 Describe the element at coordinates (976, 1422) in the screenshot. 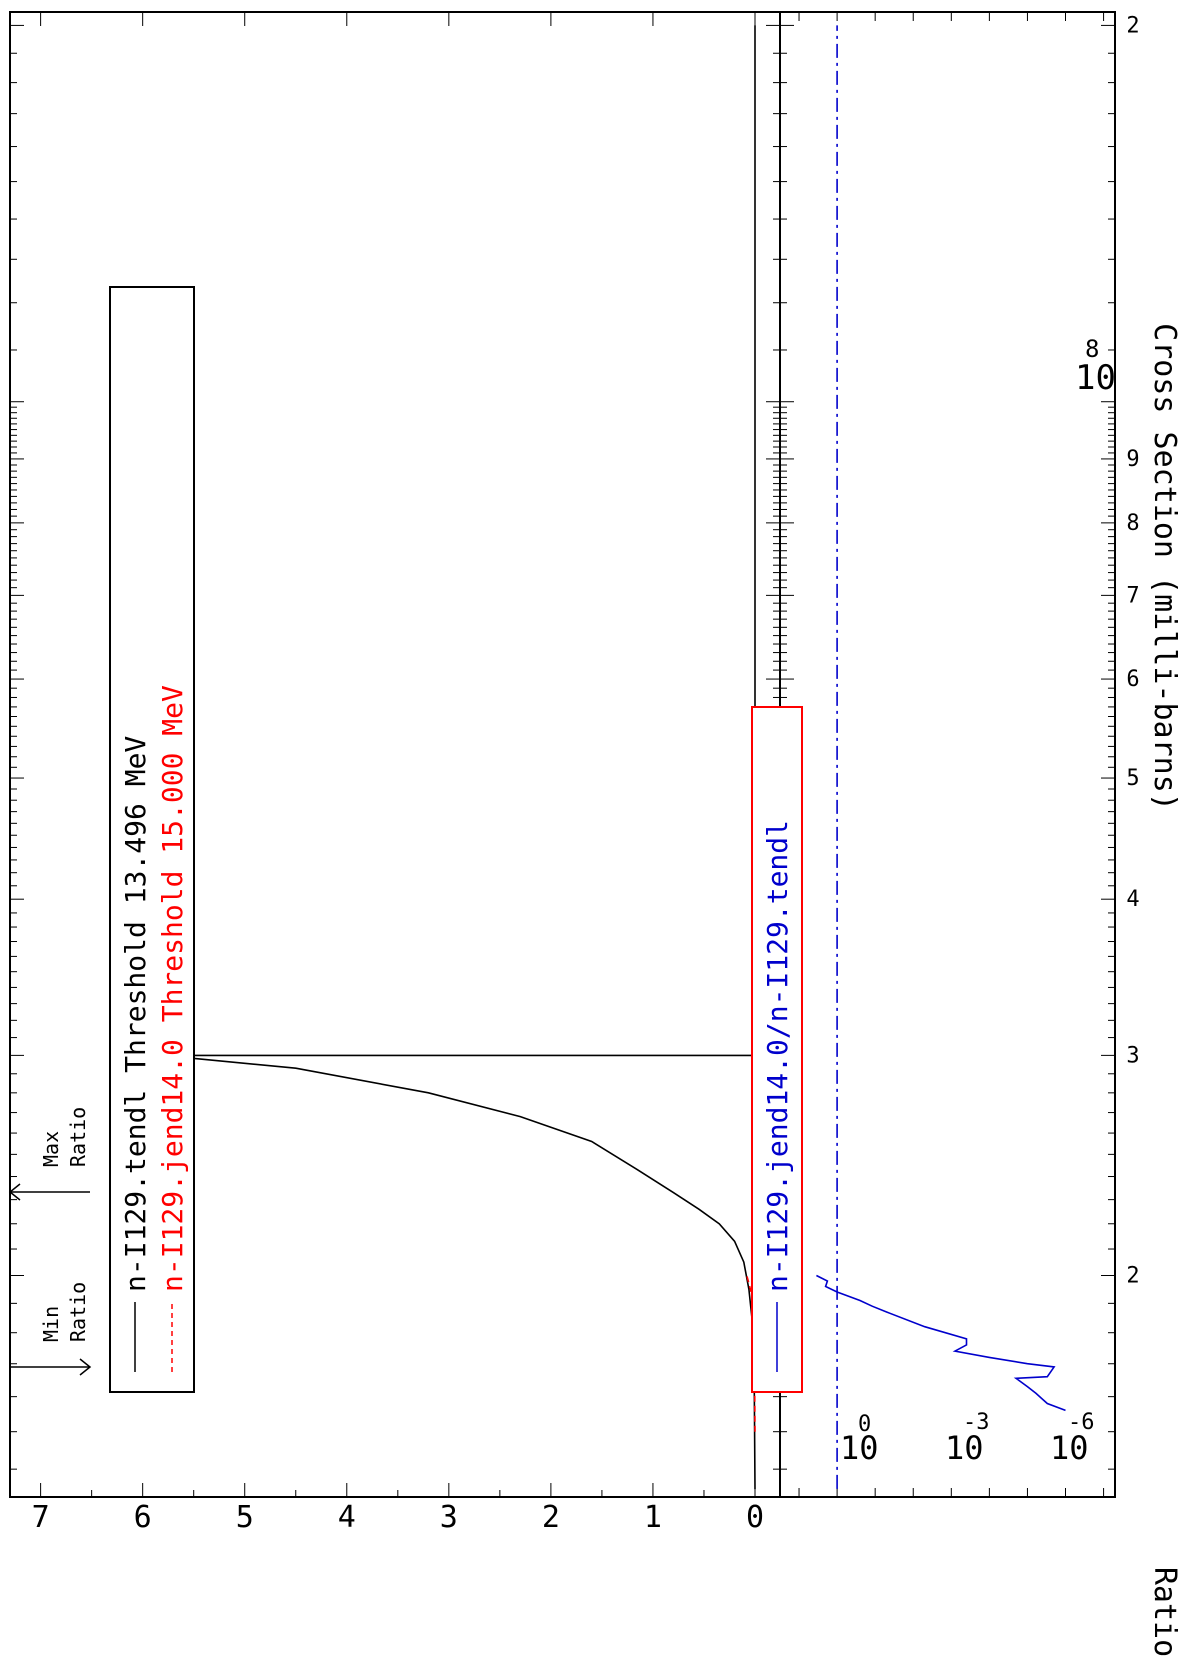

I see `y-lower-label-exp-1: -3` at that location.